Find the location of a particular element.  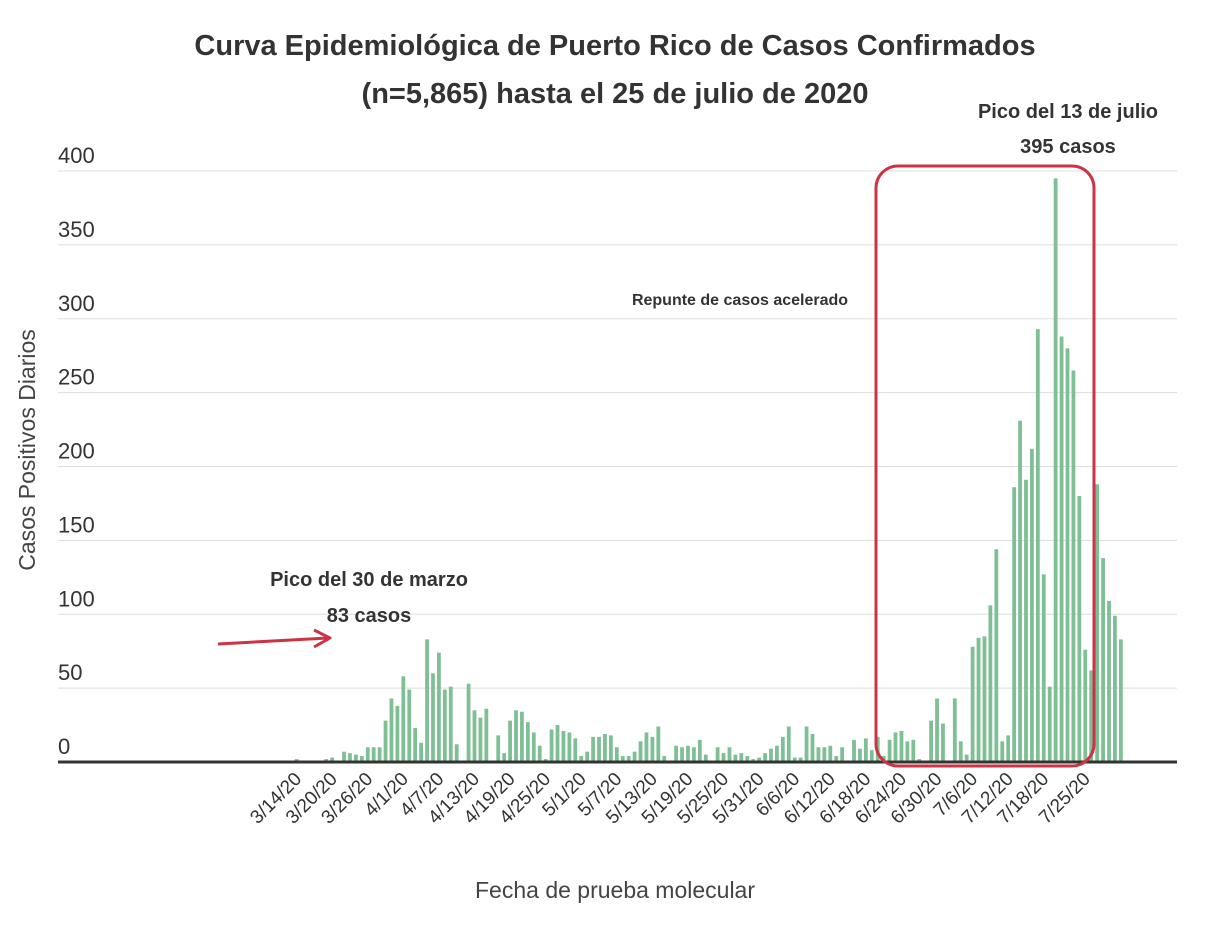

highlight-box is located at coordinates (985, 466).